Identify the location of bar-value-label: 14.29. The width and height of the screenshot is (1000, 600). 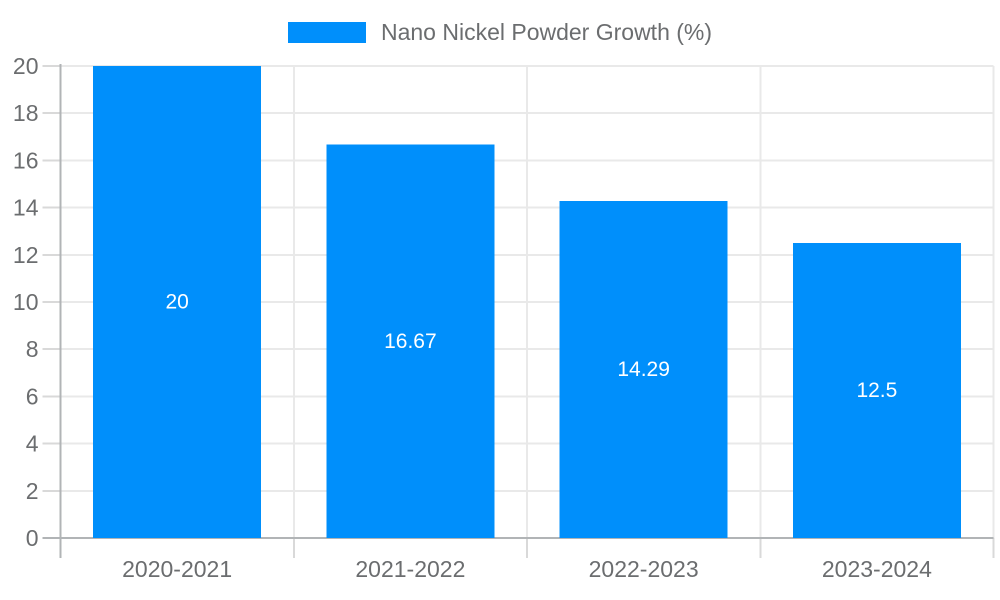
(643, 369).